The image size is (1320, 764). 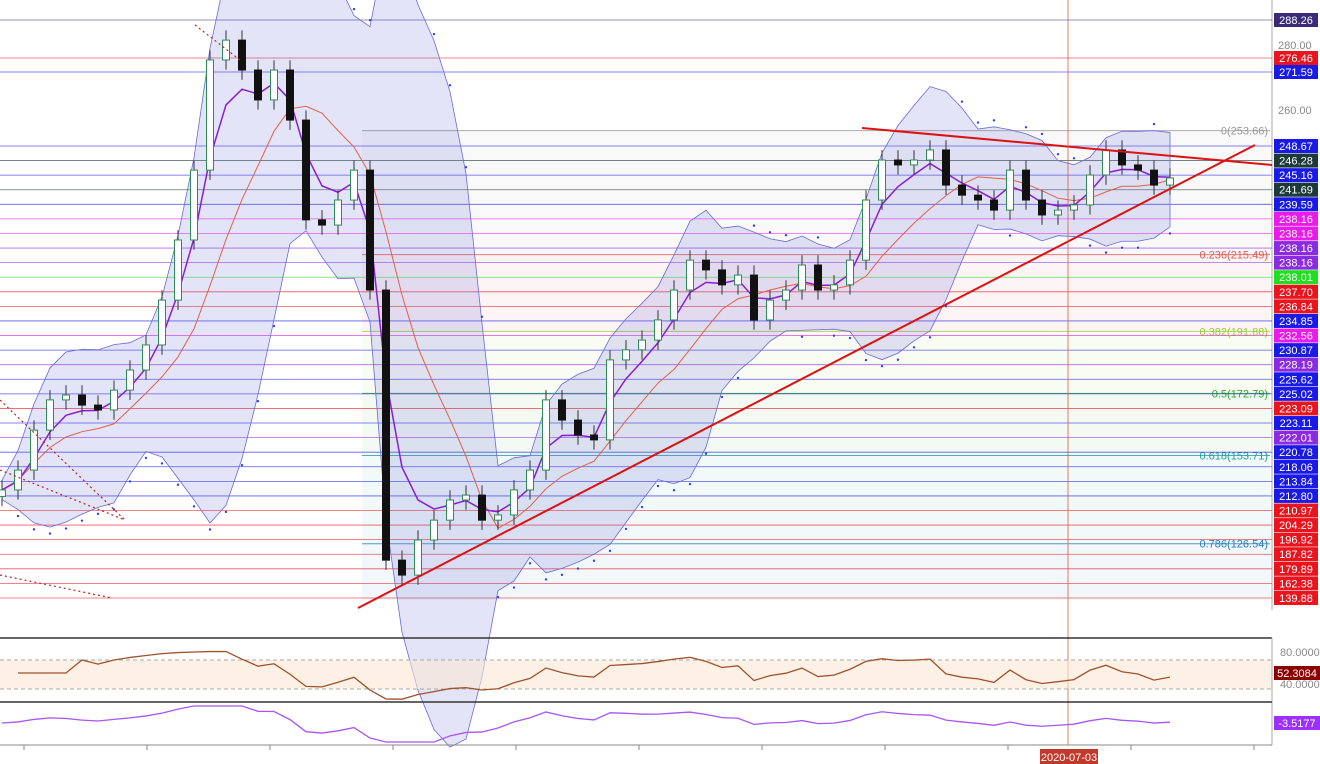 What do you see at coordinates (1296, 599) in the screenshot?
I see `price-label: 139.88` at bounding box center [1296, 599].